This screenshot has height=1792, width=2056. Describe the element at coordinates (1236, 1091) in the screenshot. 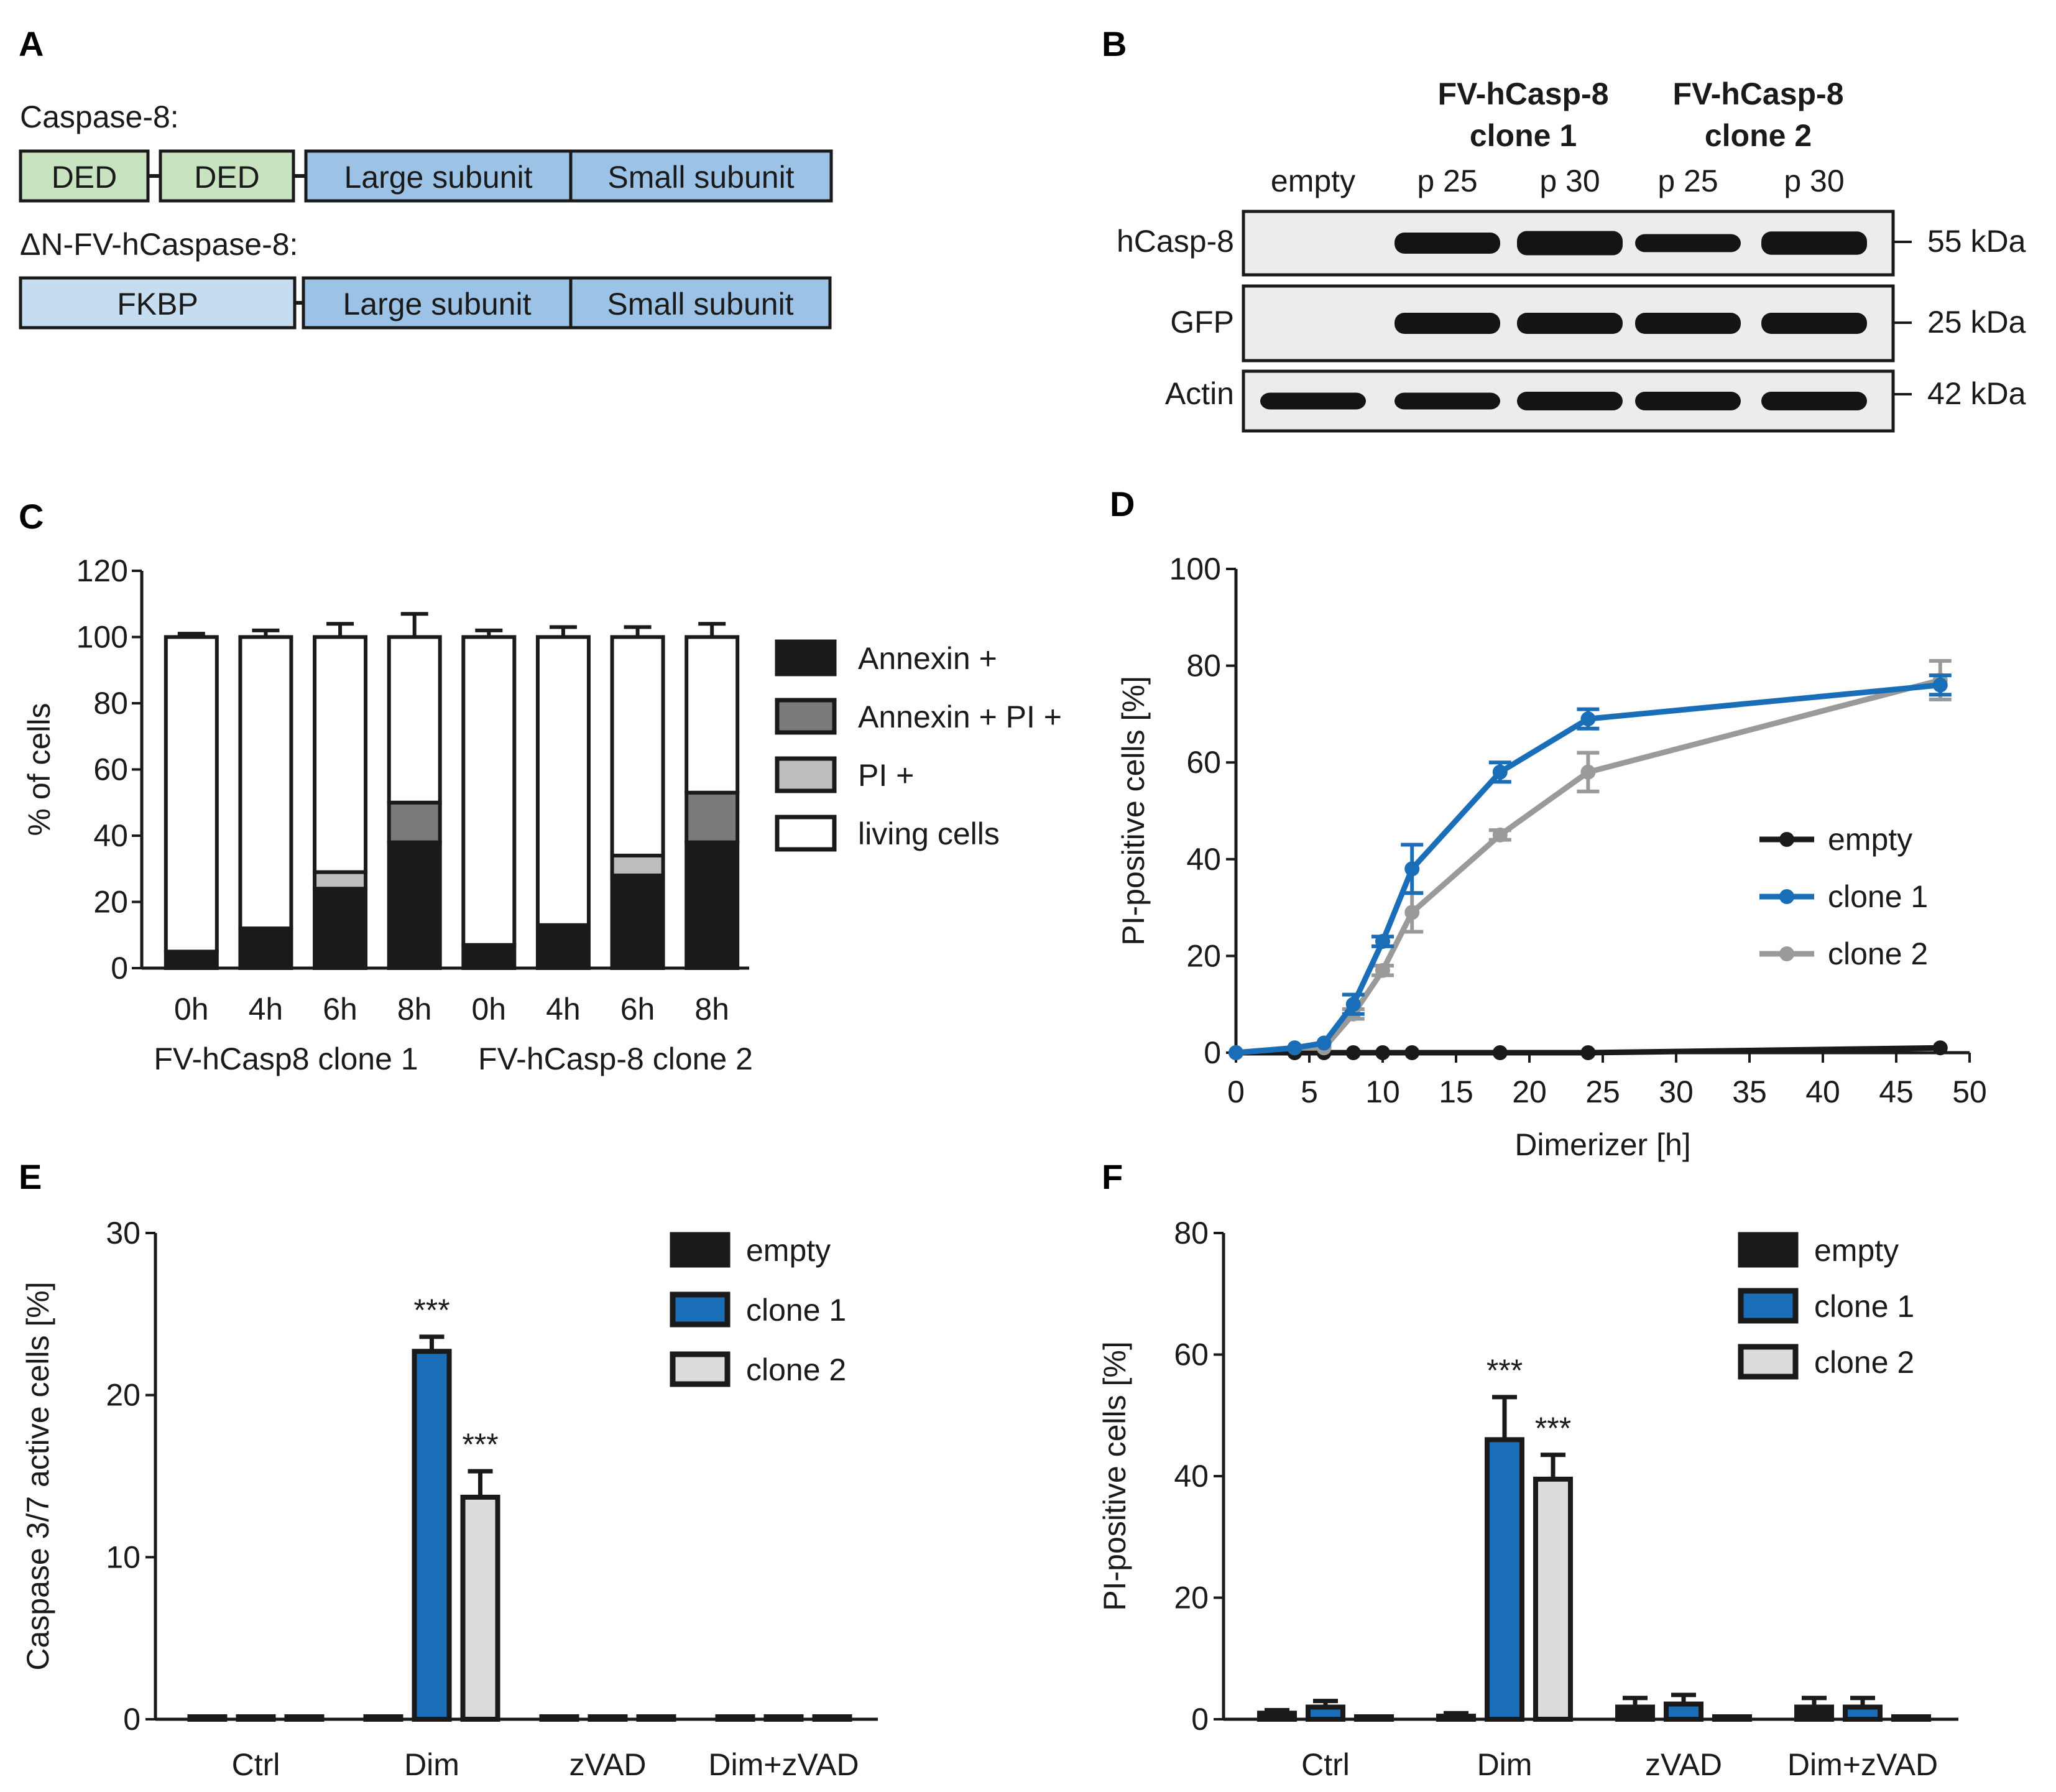

I see `x-tick-label: 0` at that location.